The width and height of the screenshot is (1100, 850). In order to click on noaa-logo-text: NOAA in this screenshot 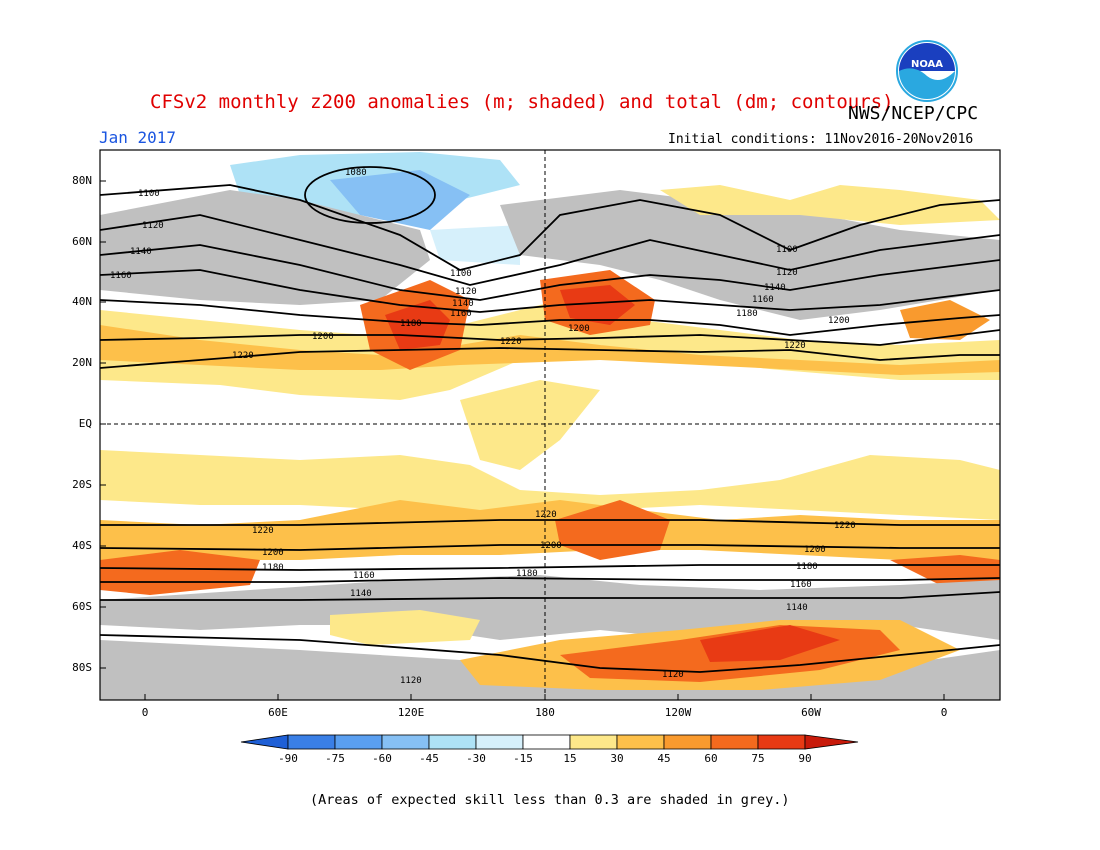, I will do `click(927, 64)`.